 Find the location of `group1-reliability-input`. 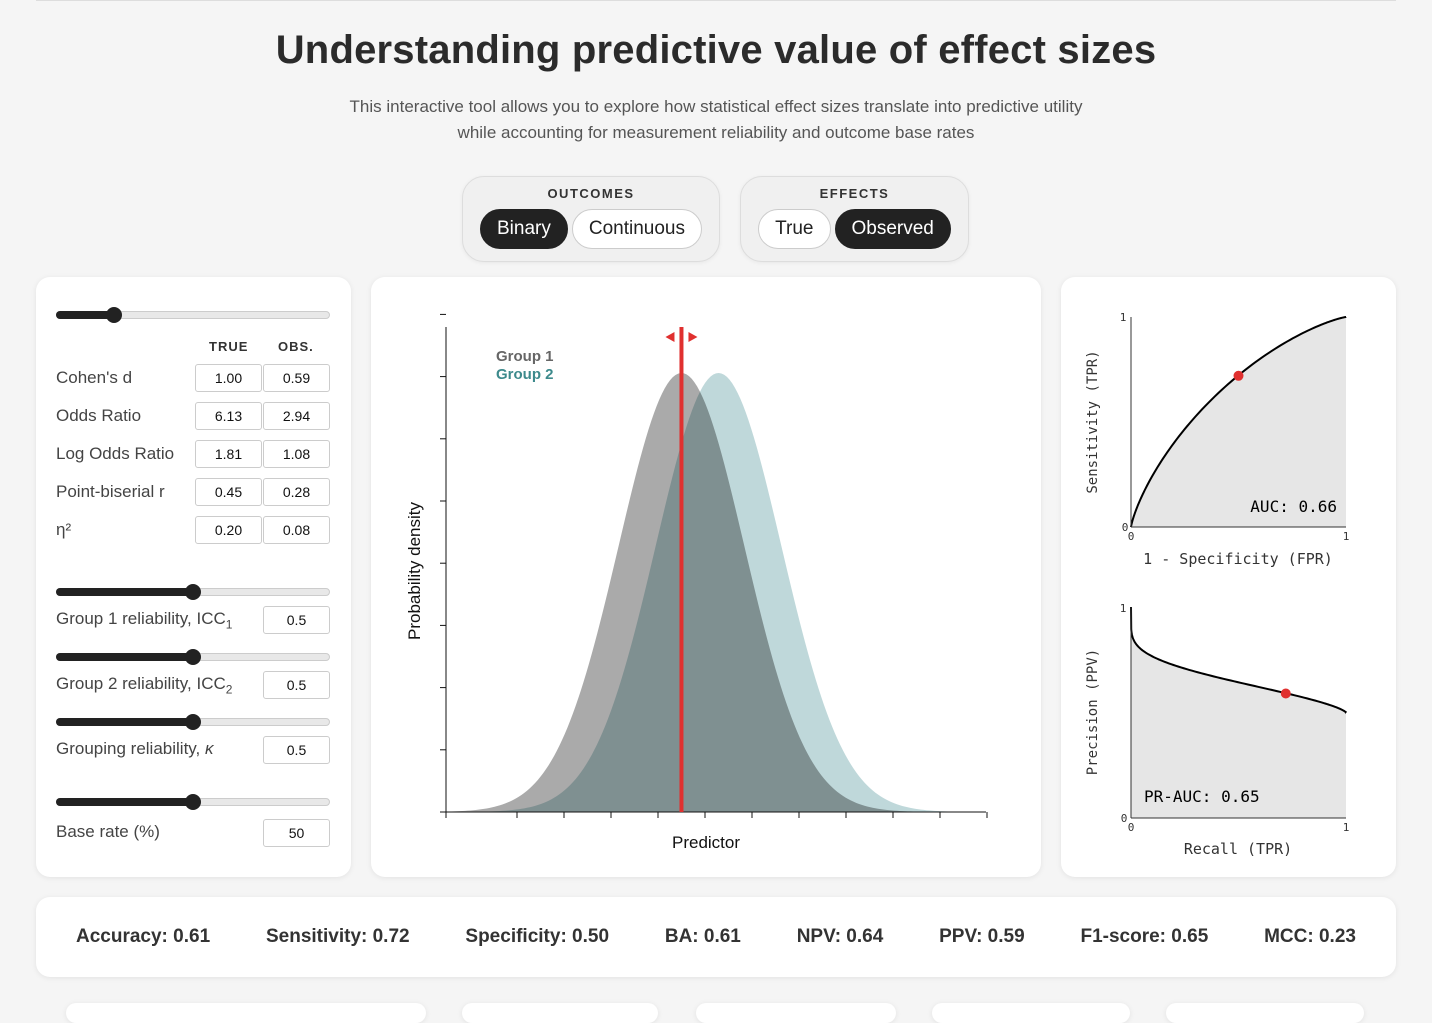

group1-reliability-input is located at coordinates (296, 620).